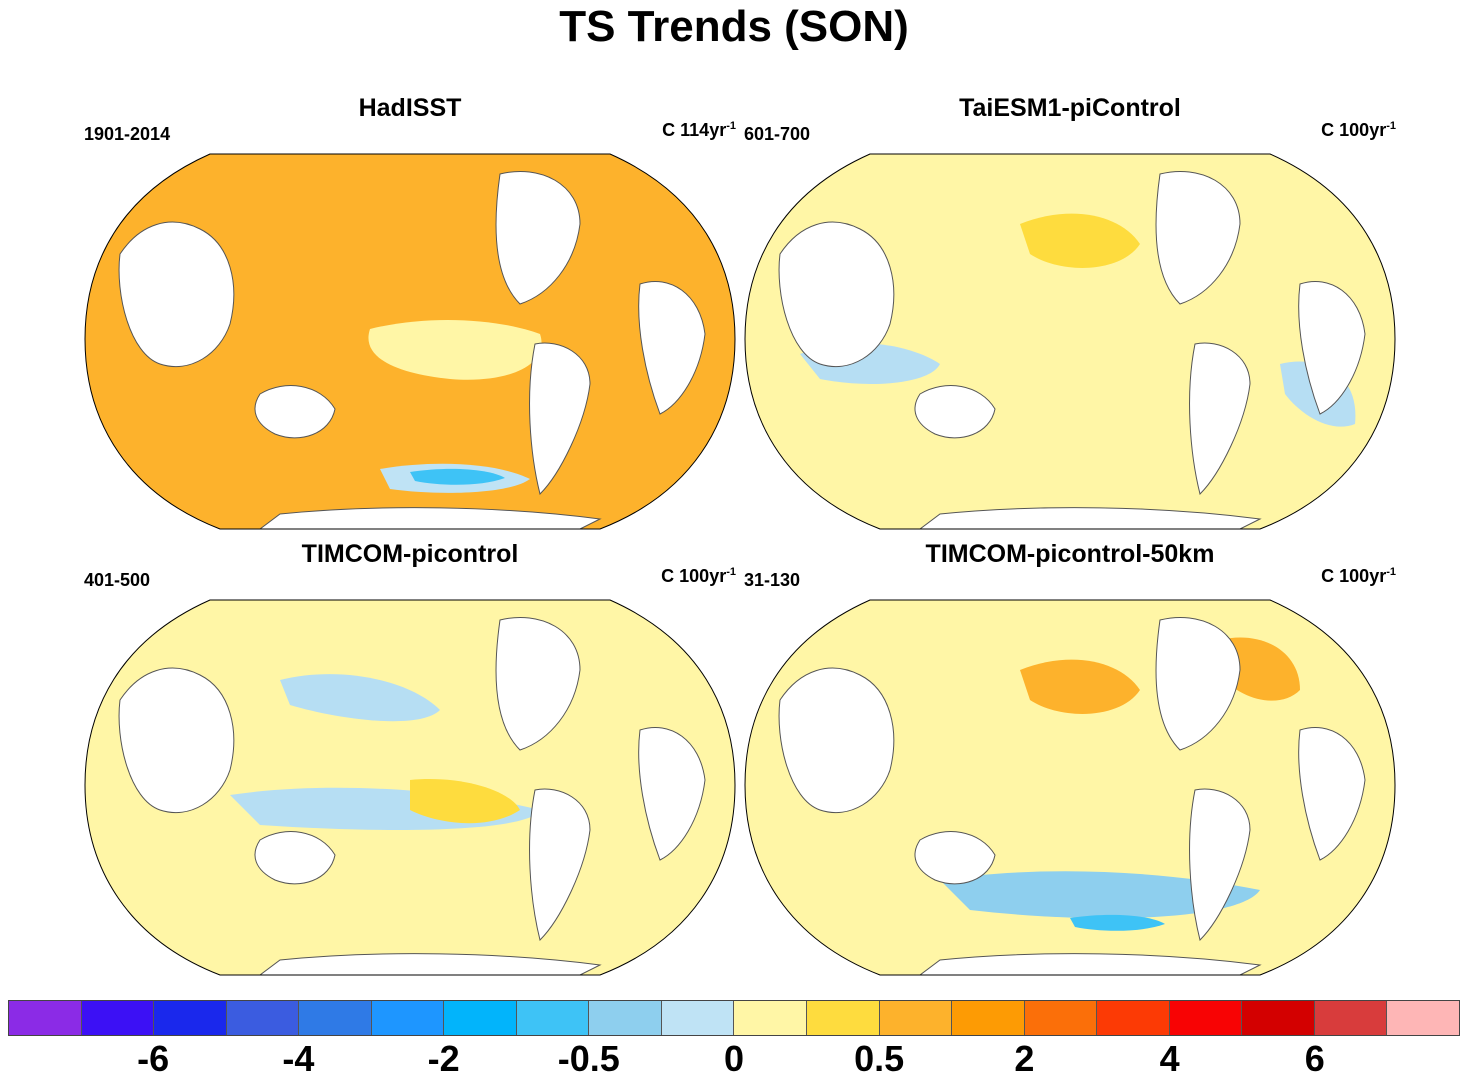 The image size is (1468, 1084). Describe the element at coordinates (1070, 554) in the screenshot. I see `panel-title: TIMCOM-picontrol-50km` at that location.